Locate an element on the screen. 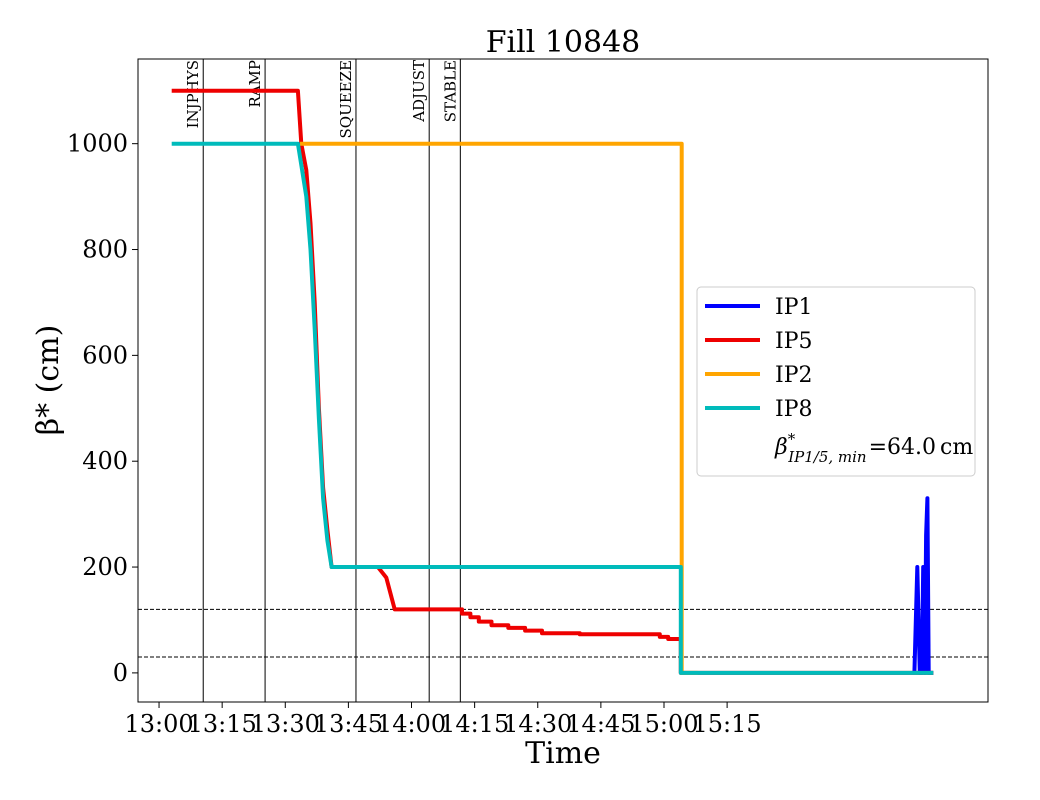 Image resolution: width=1040 pixels, height=800 pixels. y-tick-label: 600 is located at coordinates (105, 355).